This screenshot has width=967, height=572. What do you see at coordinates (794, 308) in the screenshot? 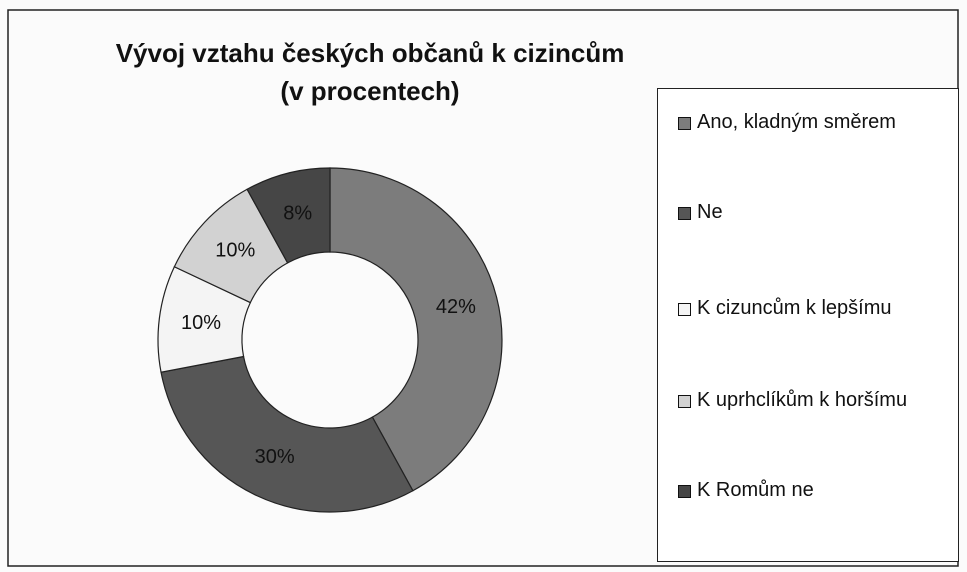
I see `legend-label: K cizuncům k lepšímu` at bounding box center [794, 308].